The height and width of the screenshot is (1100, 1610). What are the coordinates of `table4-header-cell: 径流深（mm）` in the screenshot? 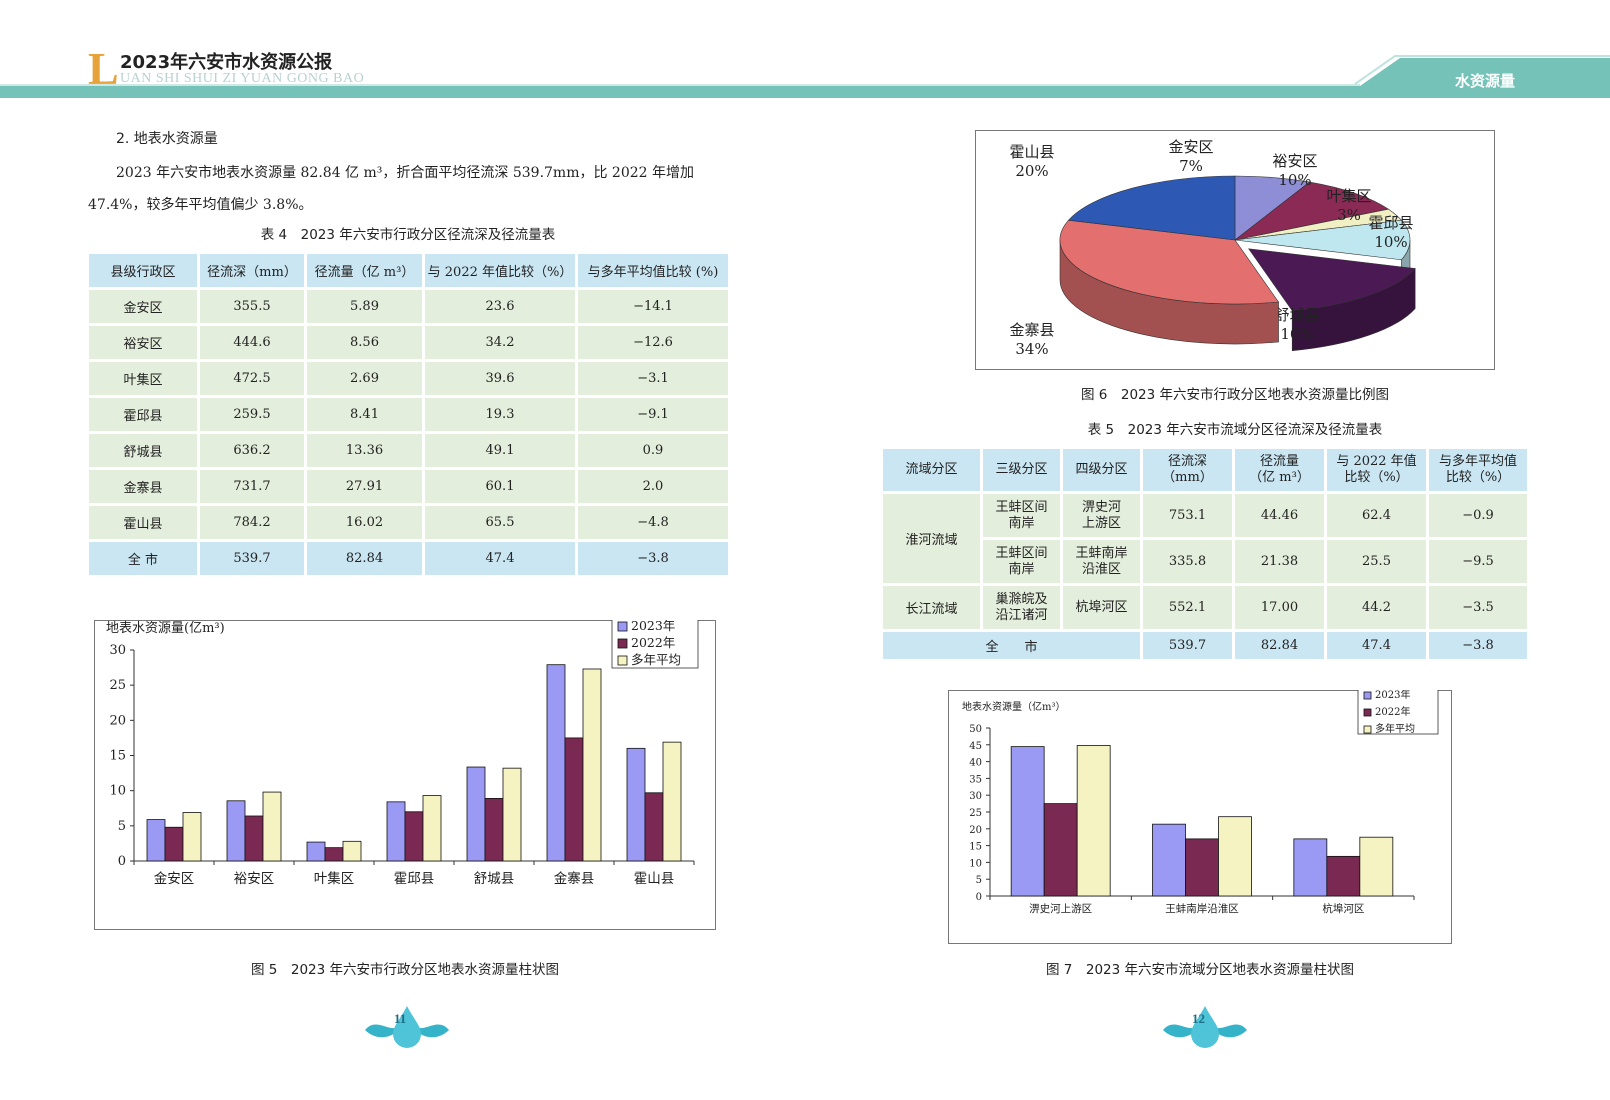 It's located at (252, 270).